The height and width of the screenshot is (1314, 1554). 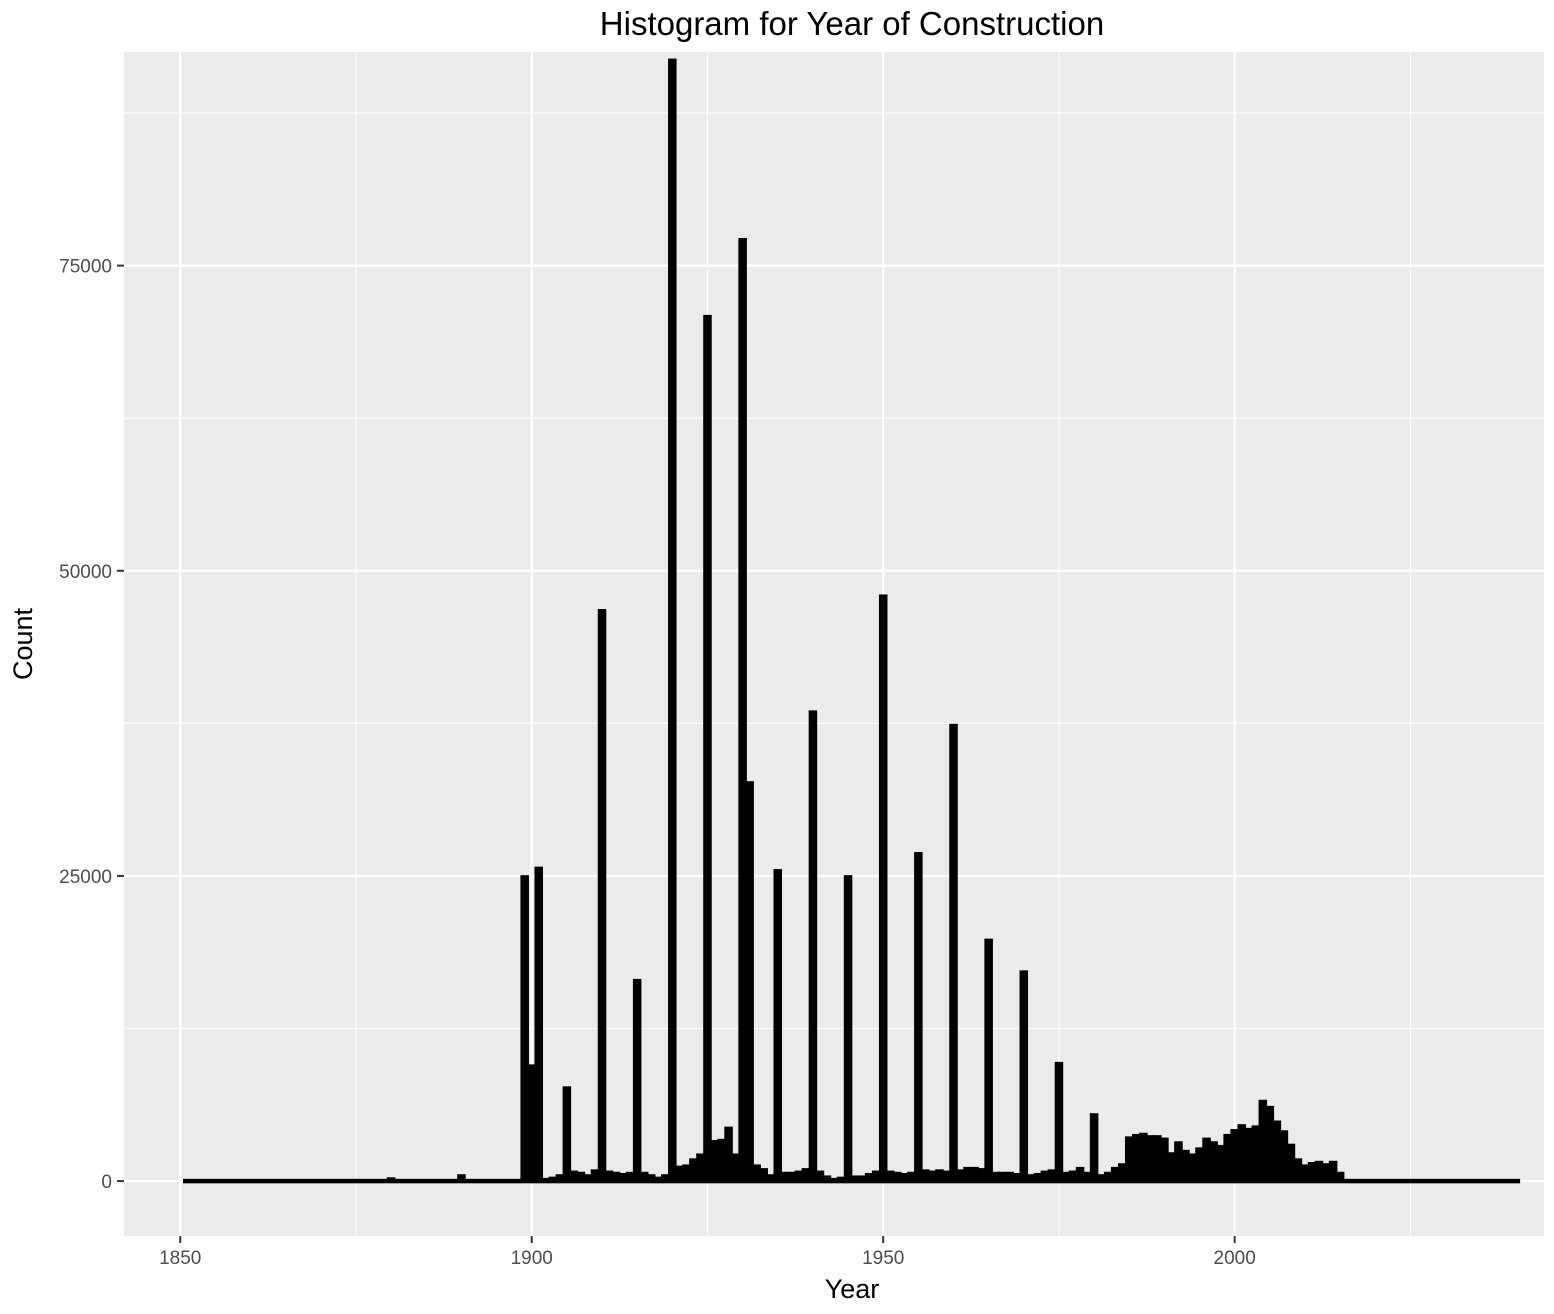 What do you see at coordinates (852, 23) in the screenshot?
I see `chart-title: Histogram for Year of Construction` at bounding box center [852, 23].